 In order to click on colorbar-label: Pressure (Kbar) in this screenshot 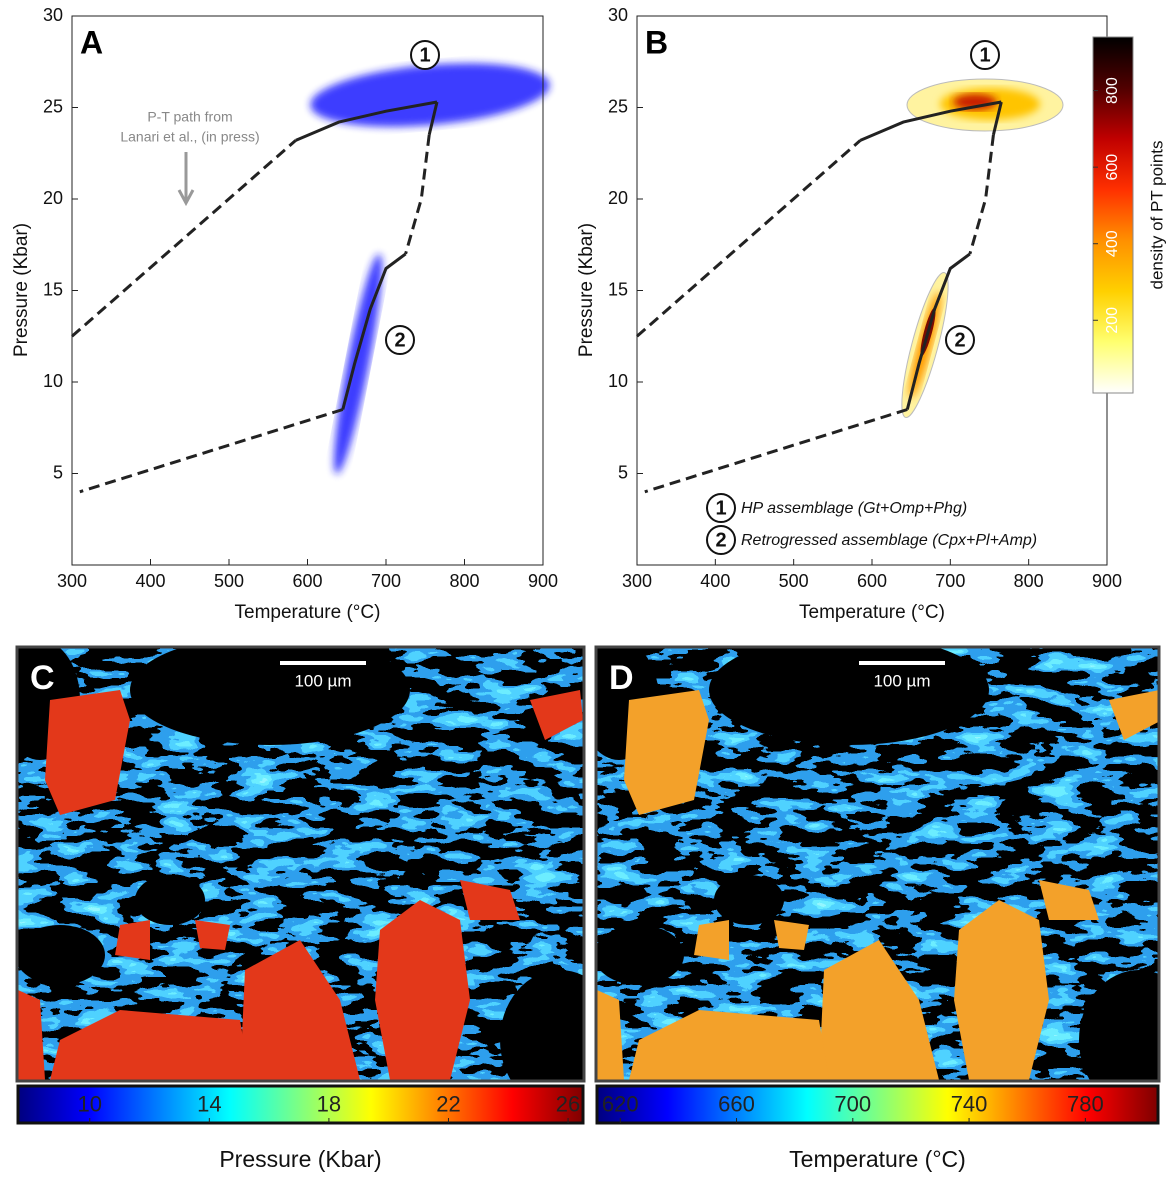, I will do `click(300, 1159)`.